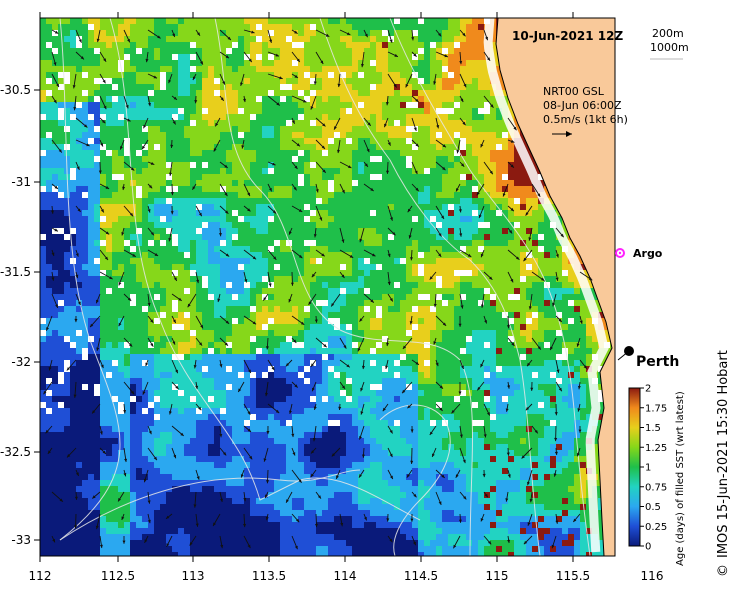  Describe the element at coordinates (567, 36) in the screenshot. I see `map-title: 10-Jun-2021 12Z` at that location.